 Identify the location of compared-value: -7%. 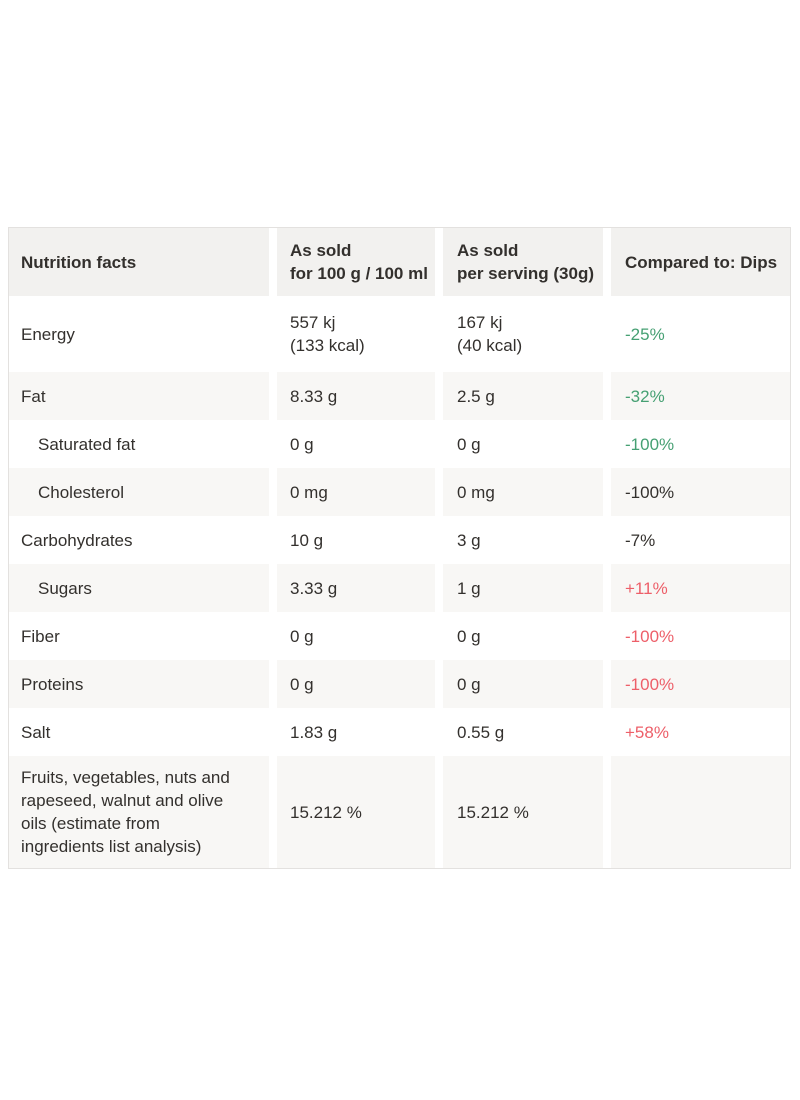
(640, 540).